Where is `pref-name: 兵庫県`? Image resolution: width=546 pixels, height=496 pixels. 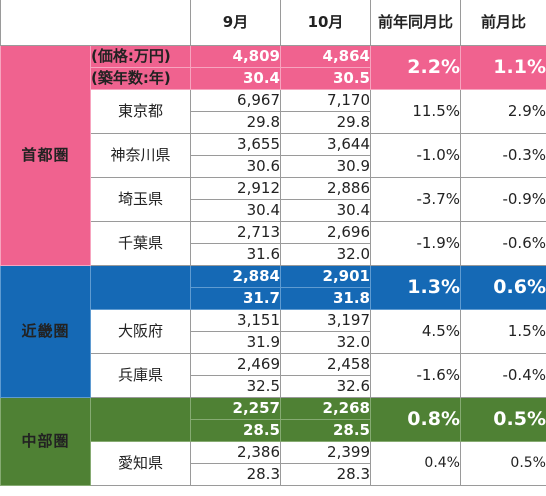
pref-name: 兵庫県 is located at coordinates (140, 375).